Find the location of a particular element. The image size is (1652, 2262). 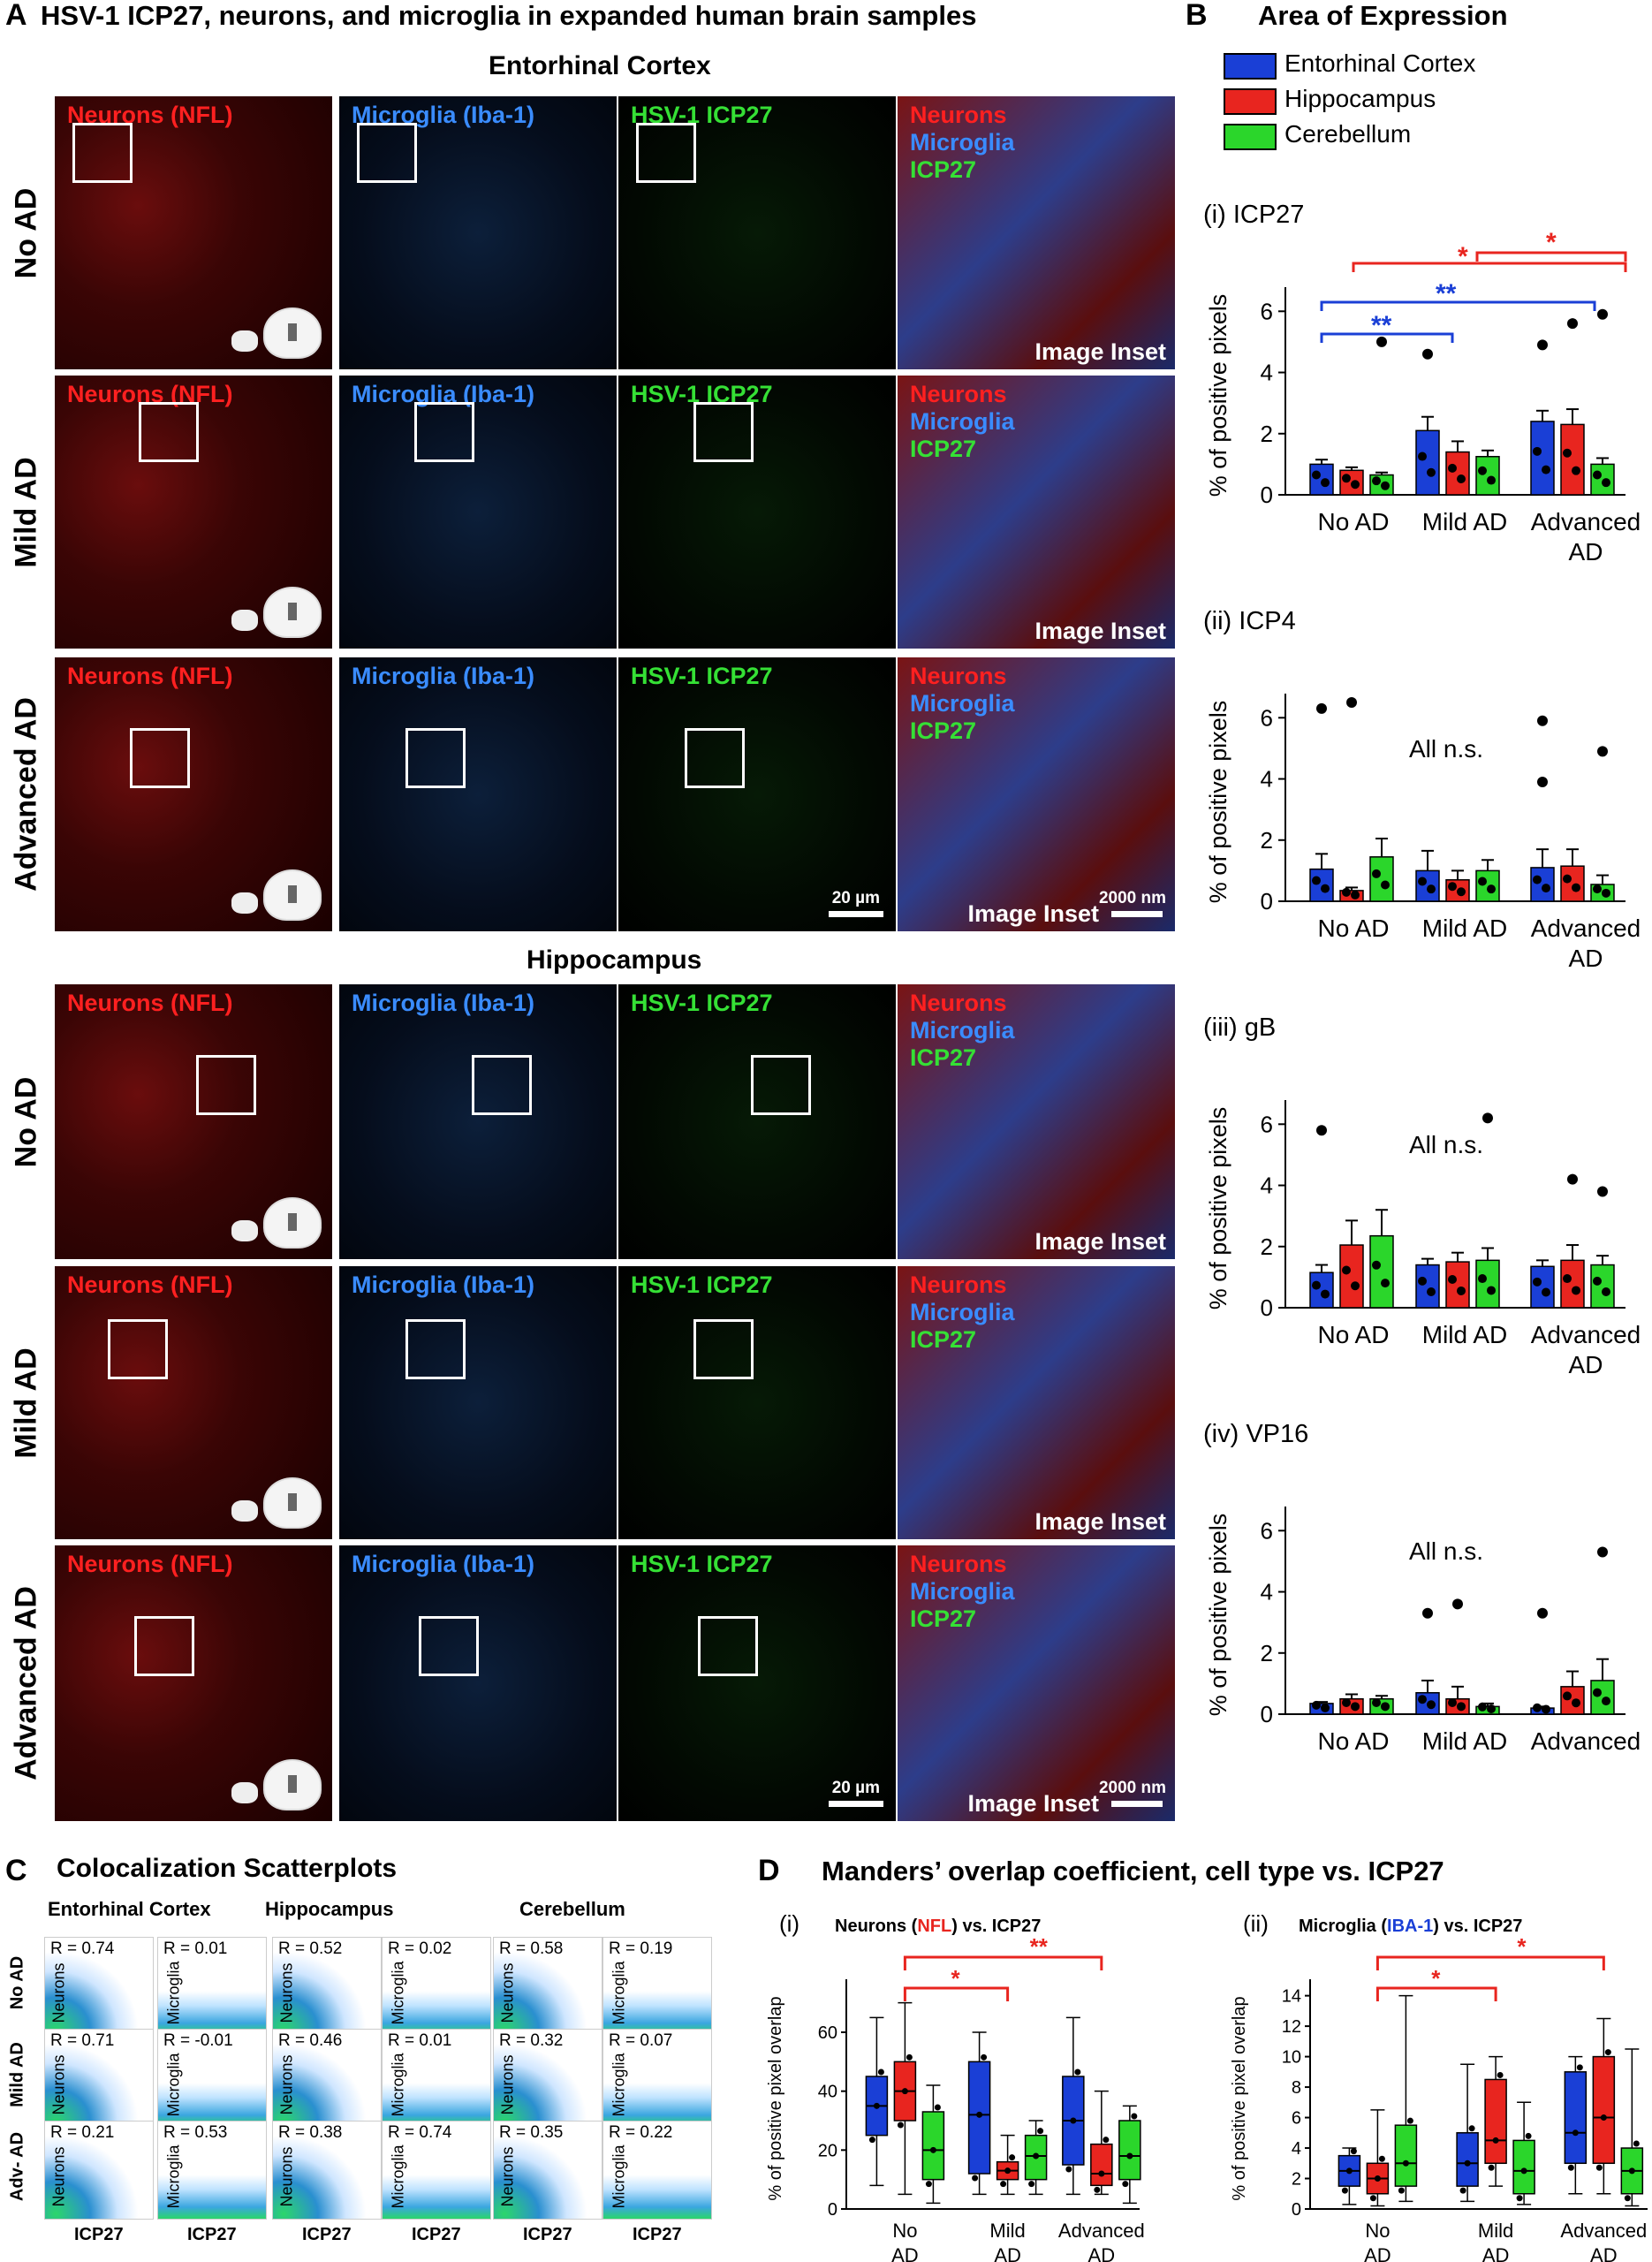

y-tick-label: 6 is located at coordinates (1267, 717).